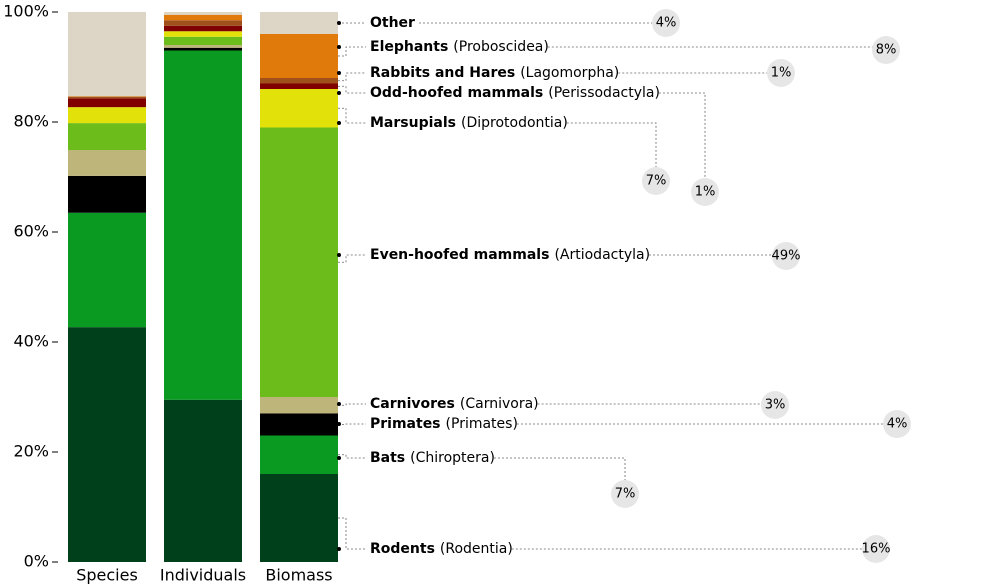 Image resolution: width=1001 pixels, height=585 pixels. What do you see at coordinates (444, 424) in the screenshot?
I see `annotation-label: Primates (Primates)` at bounding box center [444, 424].